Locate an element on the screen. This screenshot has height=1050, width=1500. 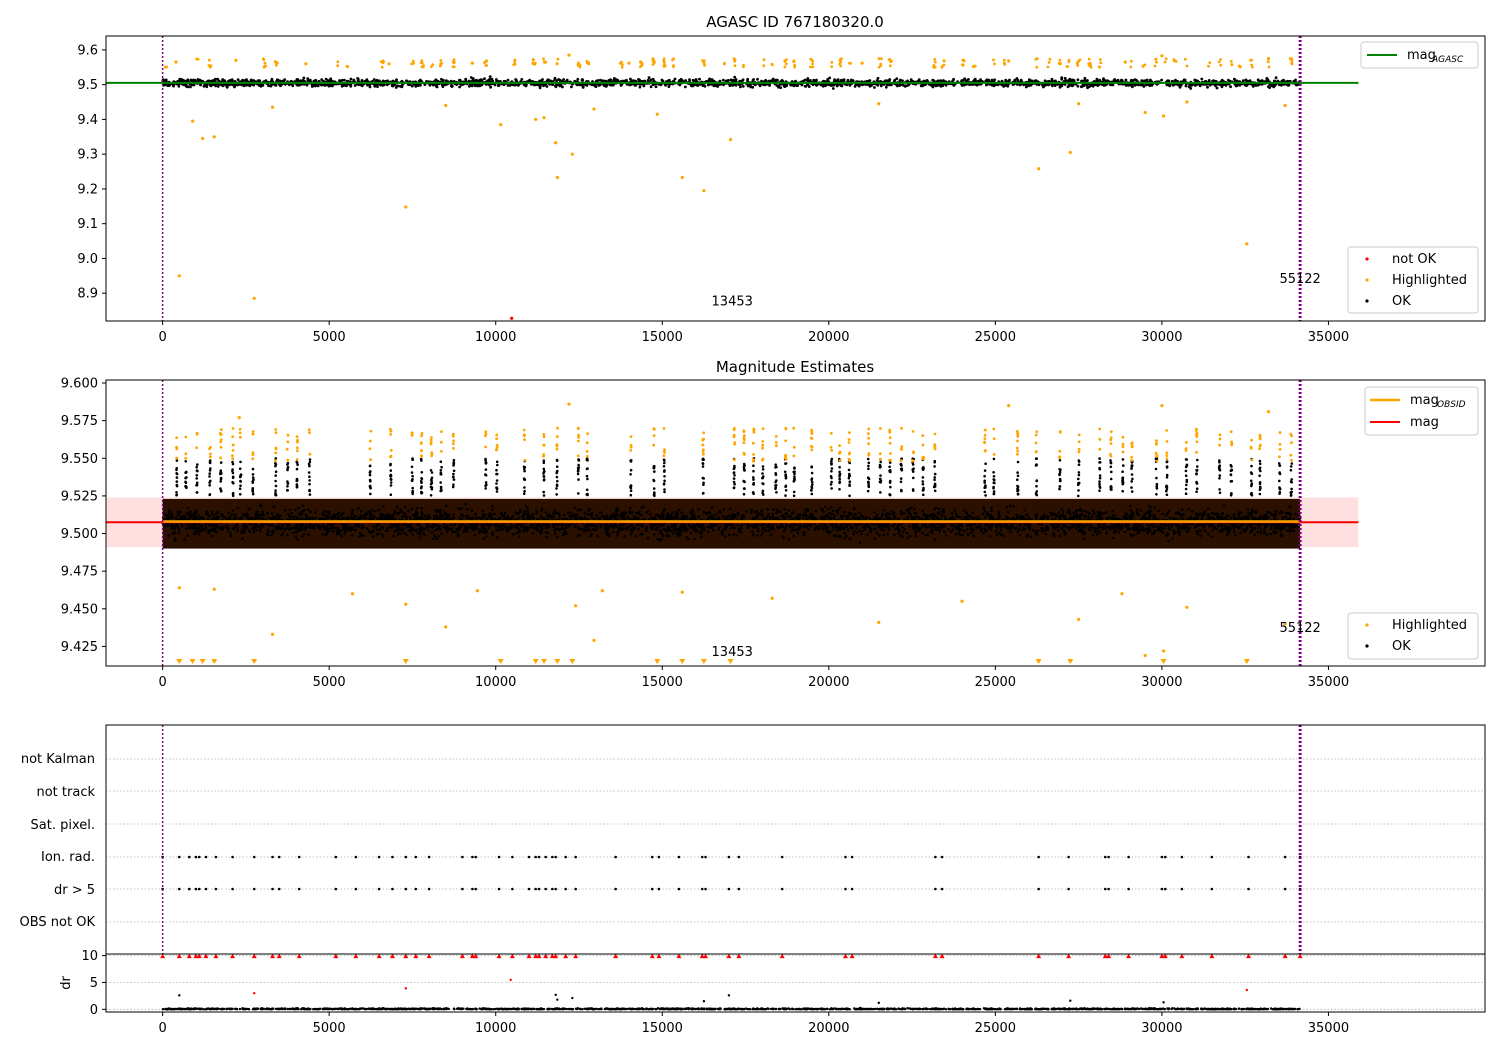
y-tick-label: 9.5 is located at coordinates (87, 85).